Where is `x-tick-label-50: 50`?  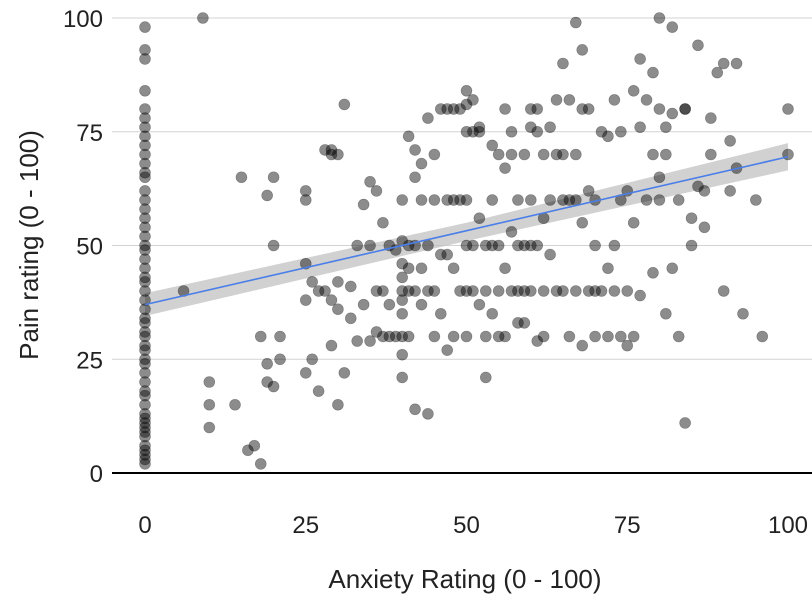 x-tick-label-50: 50 is located at coordinates (466, 525).